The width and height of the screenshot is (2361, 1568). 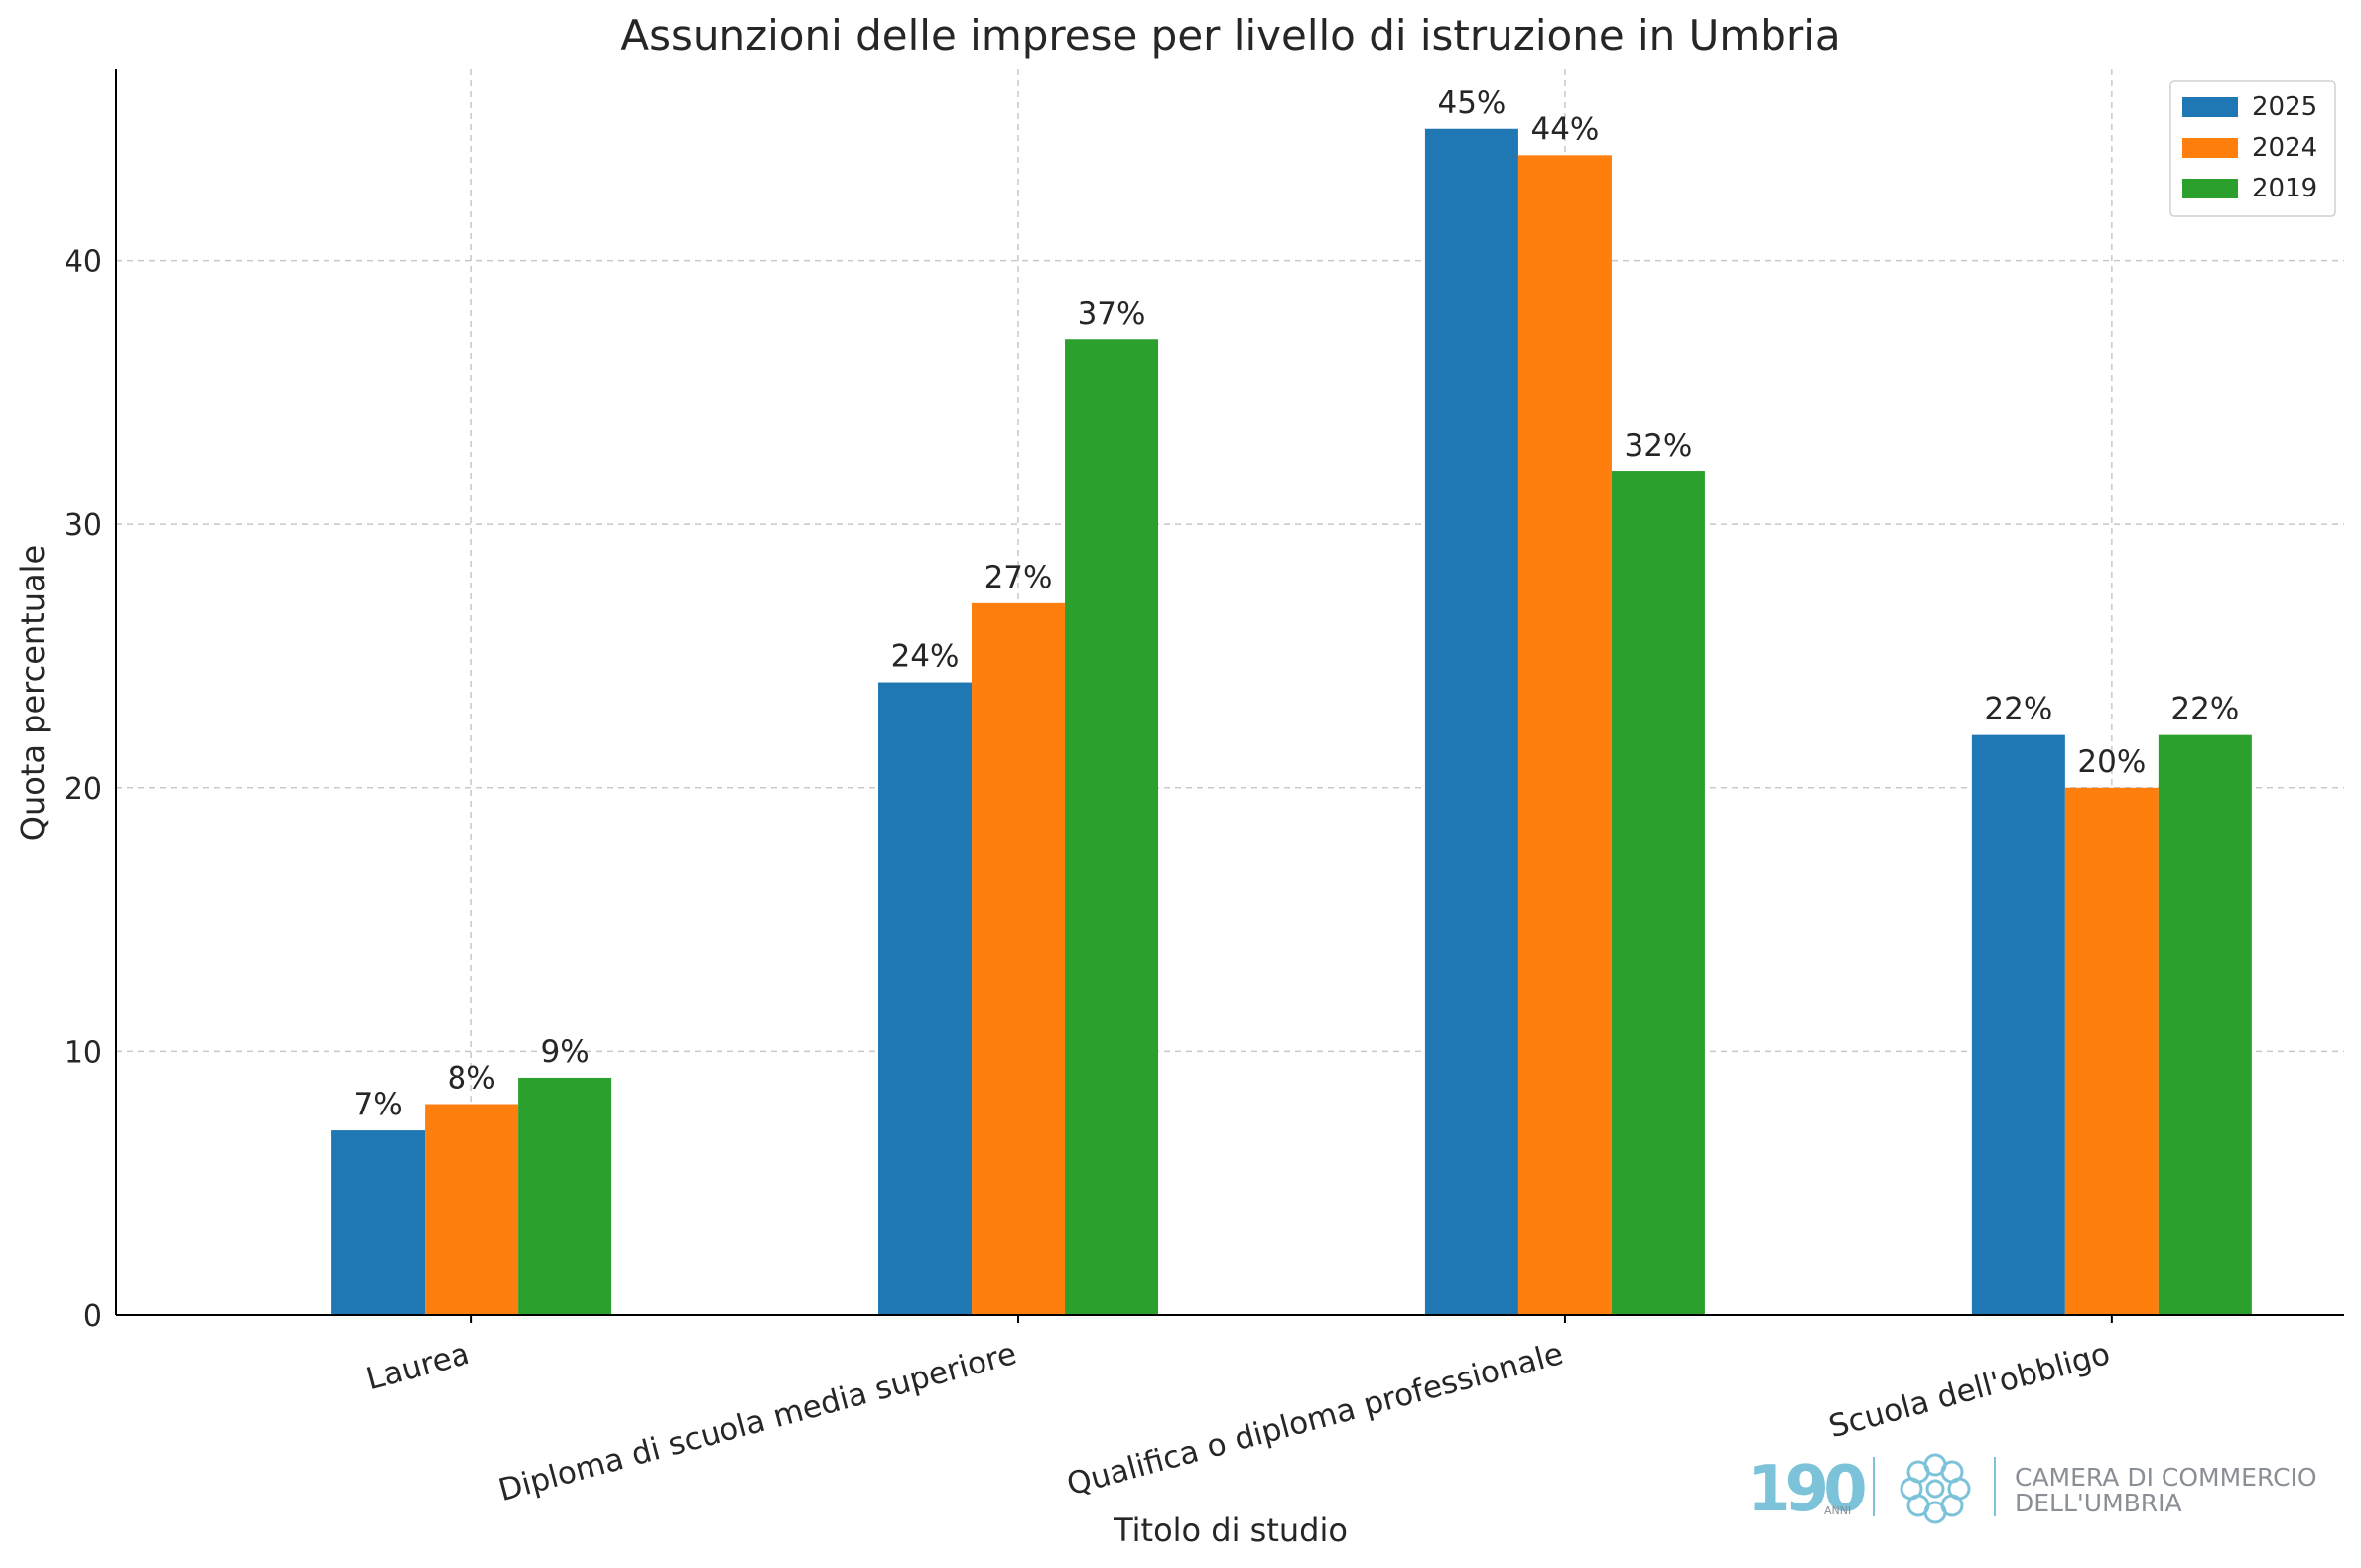 I want to click on y-ticks: 0 10 20 30 40, so click(x=83, y=789).